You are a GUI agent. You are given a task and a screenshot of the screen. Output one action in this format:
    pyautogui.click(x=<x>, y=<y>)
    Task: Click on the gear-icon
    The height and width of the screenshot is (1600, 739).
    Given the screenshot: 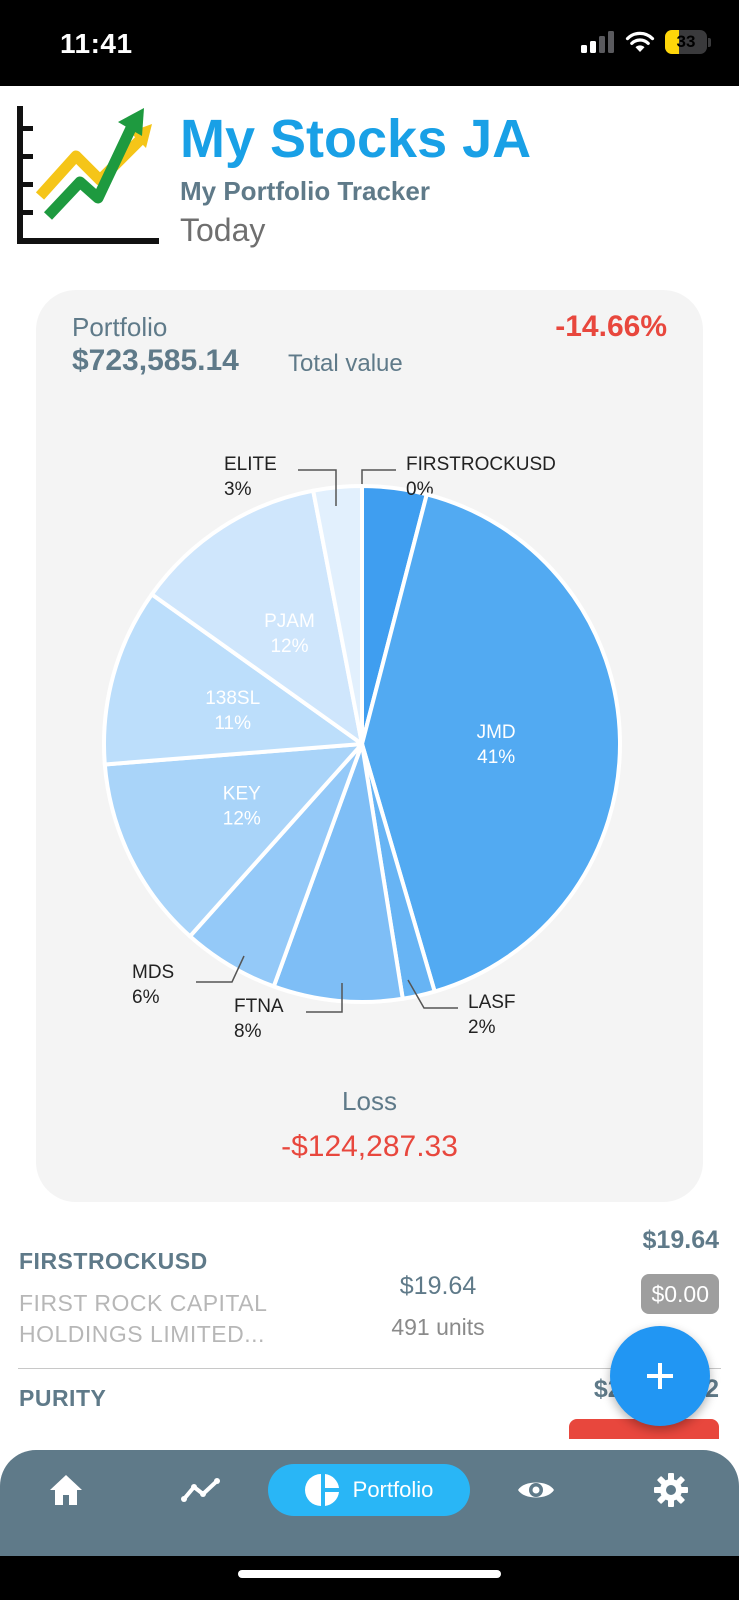 What is the action you would take?
    pyautogui.click(x=671, y=1490)
    